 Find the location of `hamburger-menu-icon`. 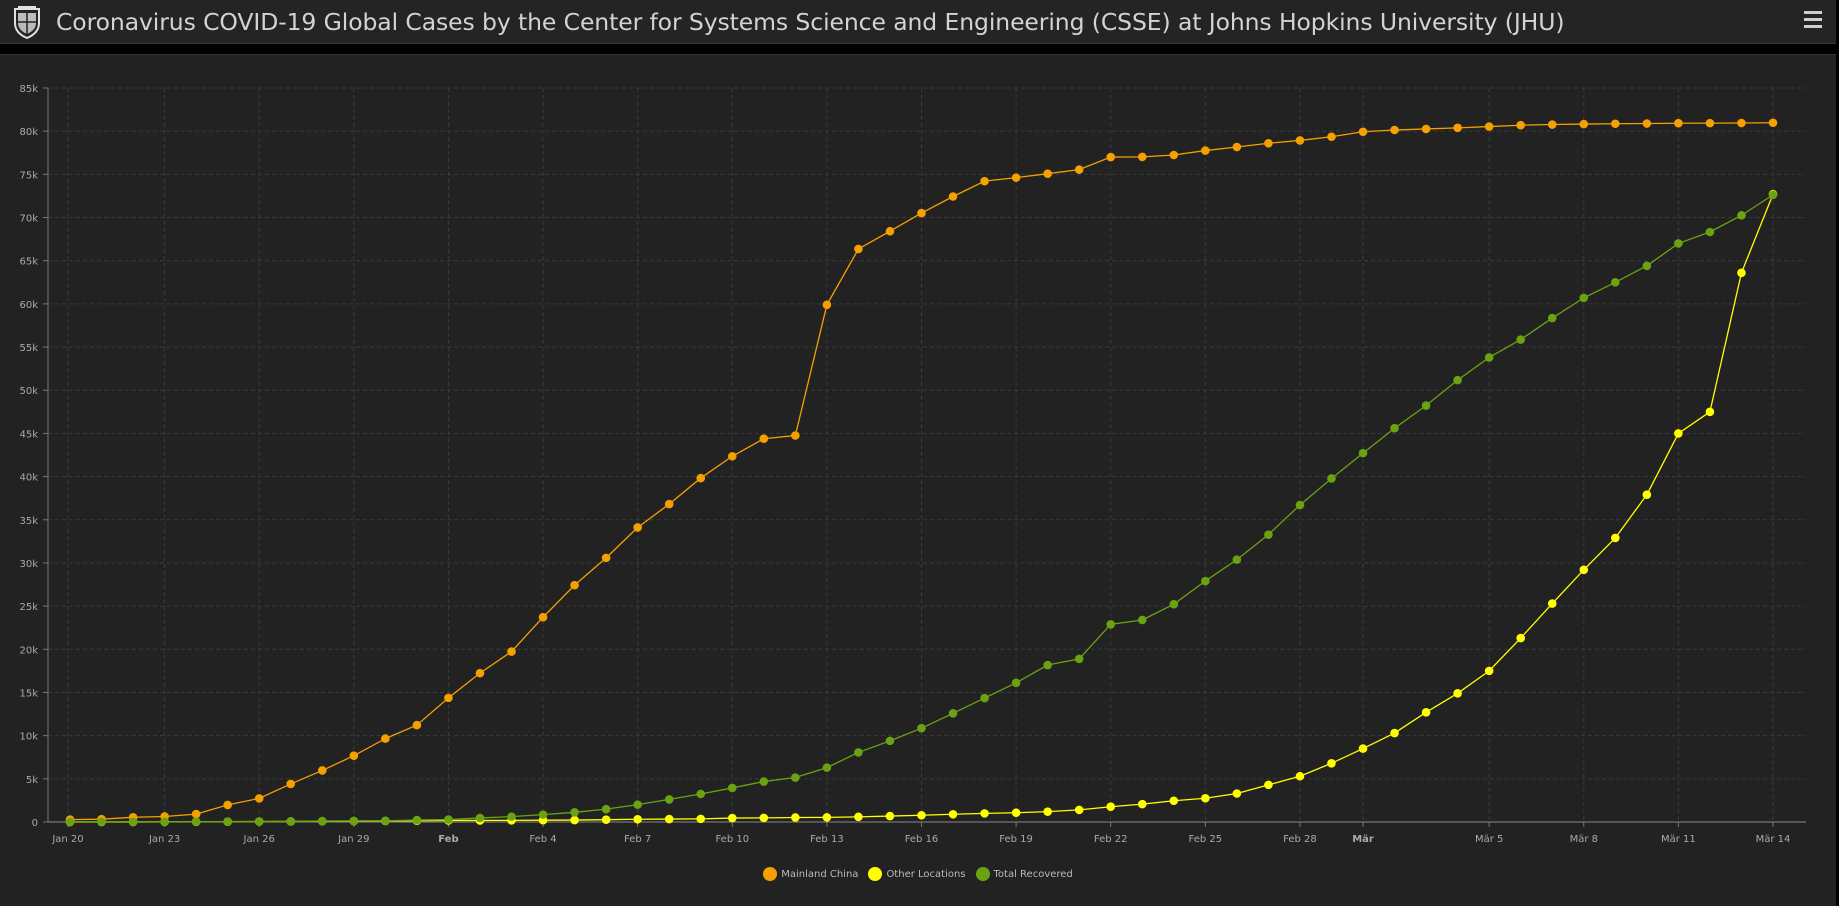

hamburger-menu-icon is located at coordinates (1813, 19).